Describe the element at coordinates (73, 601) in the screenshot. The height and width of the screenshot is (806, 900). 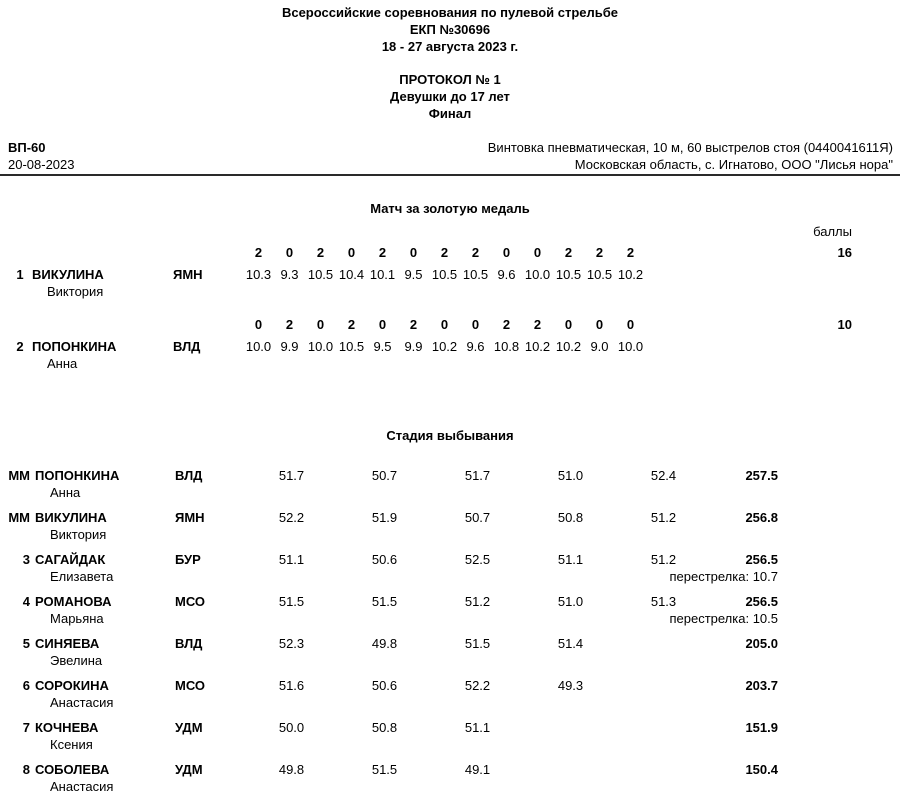
I see `elim-surname: РОМАНОВА` at that location.